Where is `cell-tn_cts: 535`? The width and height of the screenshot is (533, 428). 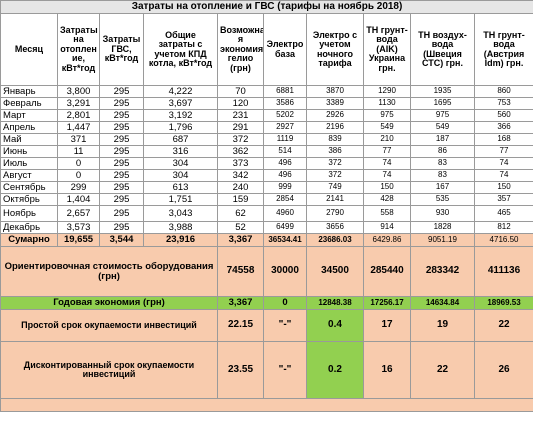 cell-tn_cts: 535 is located at coordinates (442, 199).